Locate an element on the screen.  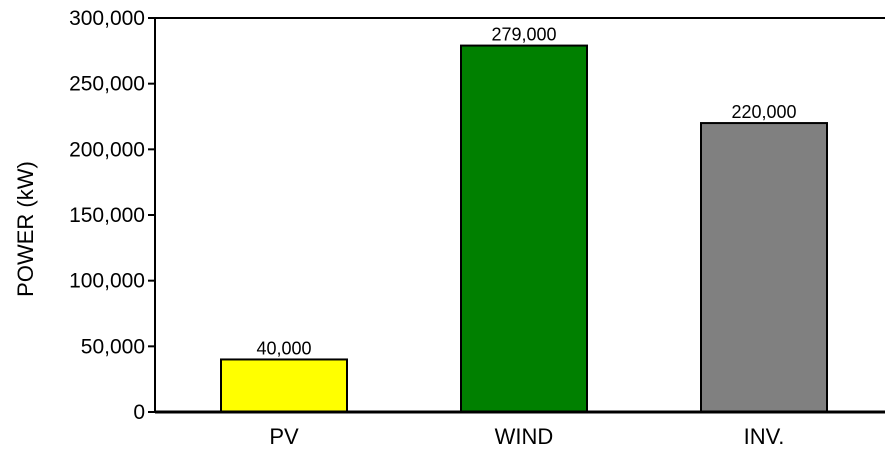
bar-pv is located at coordinates (284, 386).